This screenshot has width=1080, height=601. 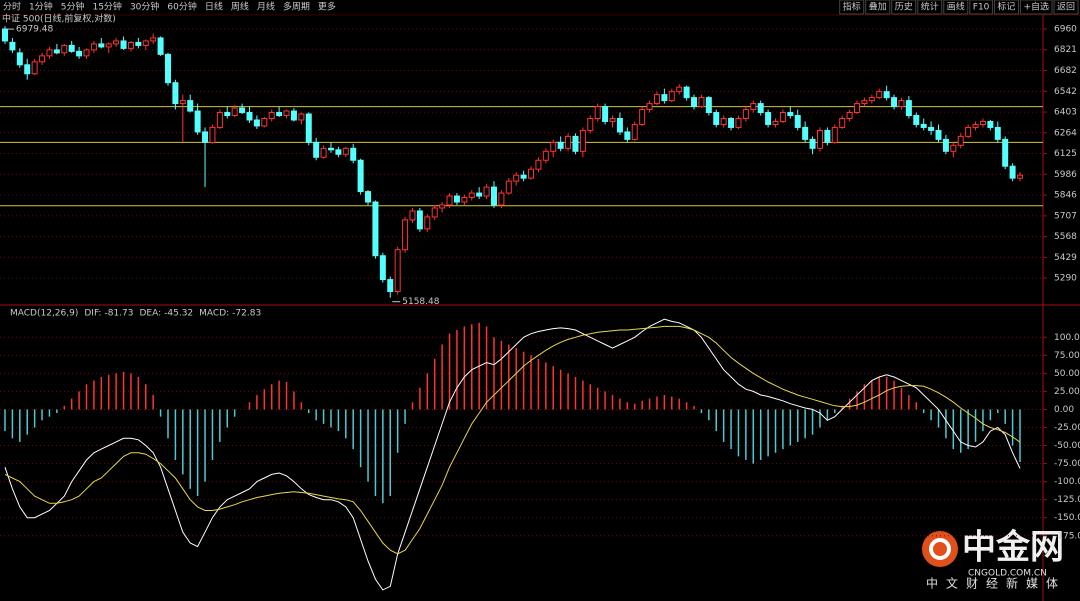 What do you see at coordinates (1067, 356) in the screenshot?
I see `y-tick-label: 75.00` at bounding box center [1067, 356].